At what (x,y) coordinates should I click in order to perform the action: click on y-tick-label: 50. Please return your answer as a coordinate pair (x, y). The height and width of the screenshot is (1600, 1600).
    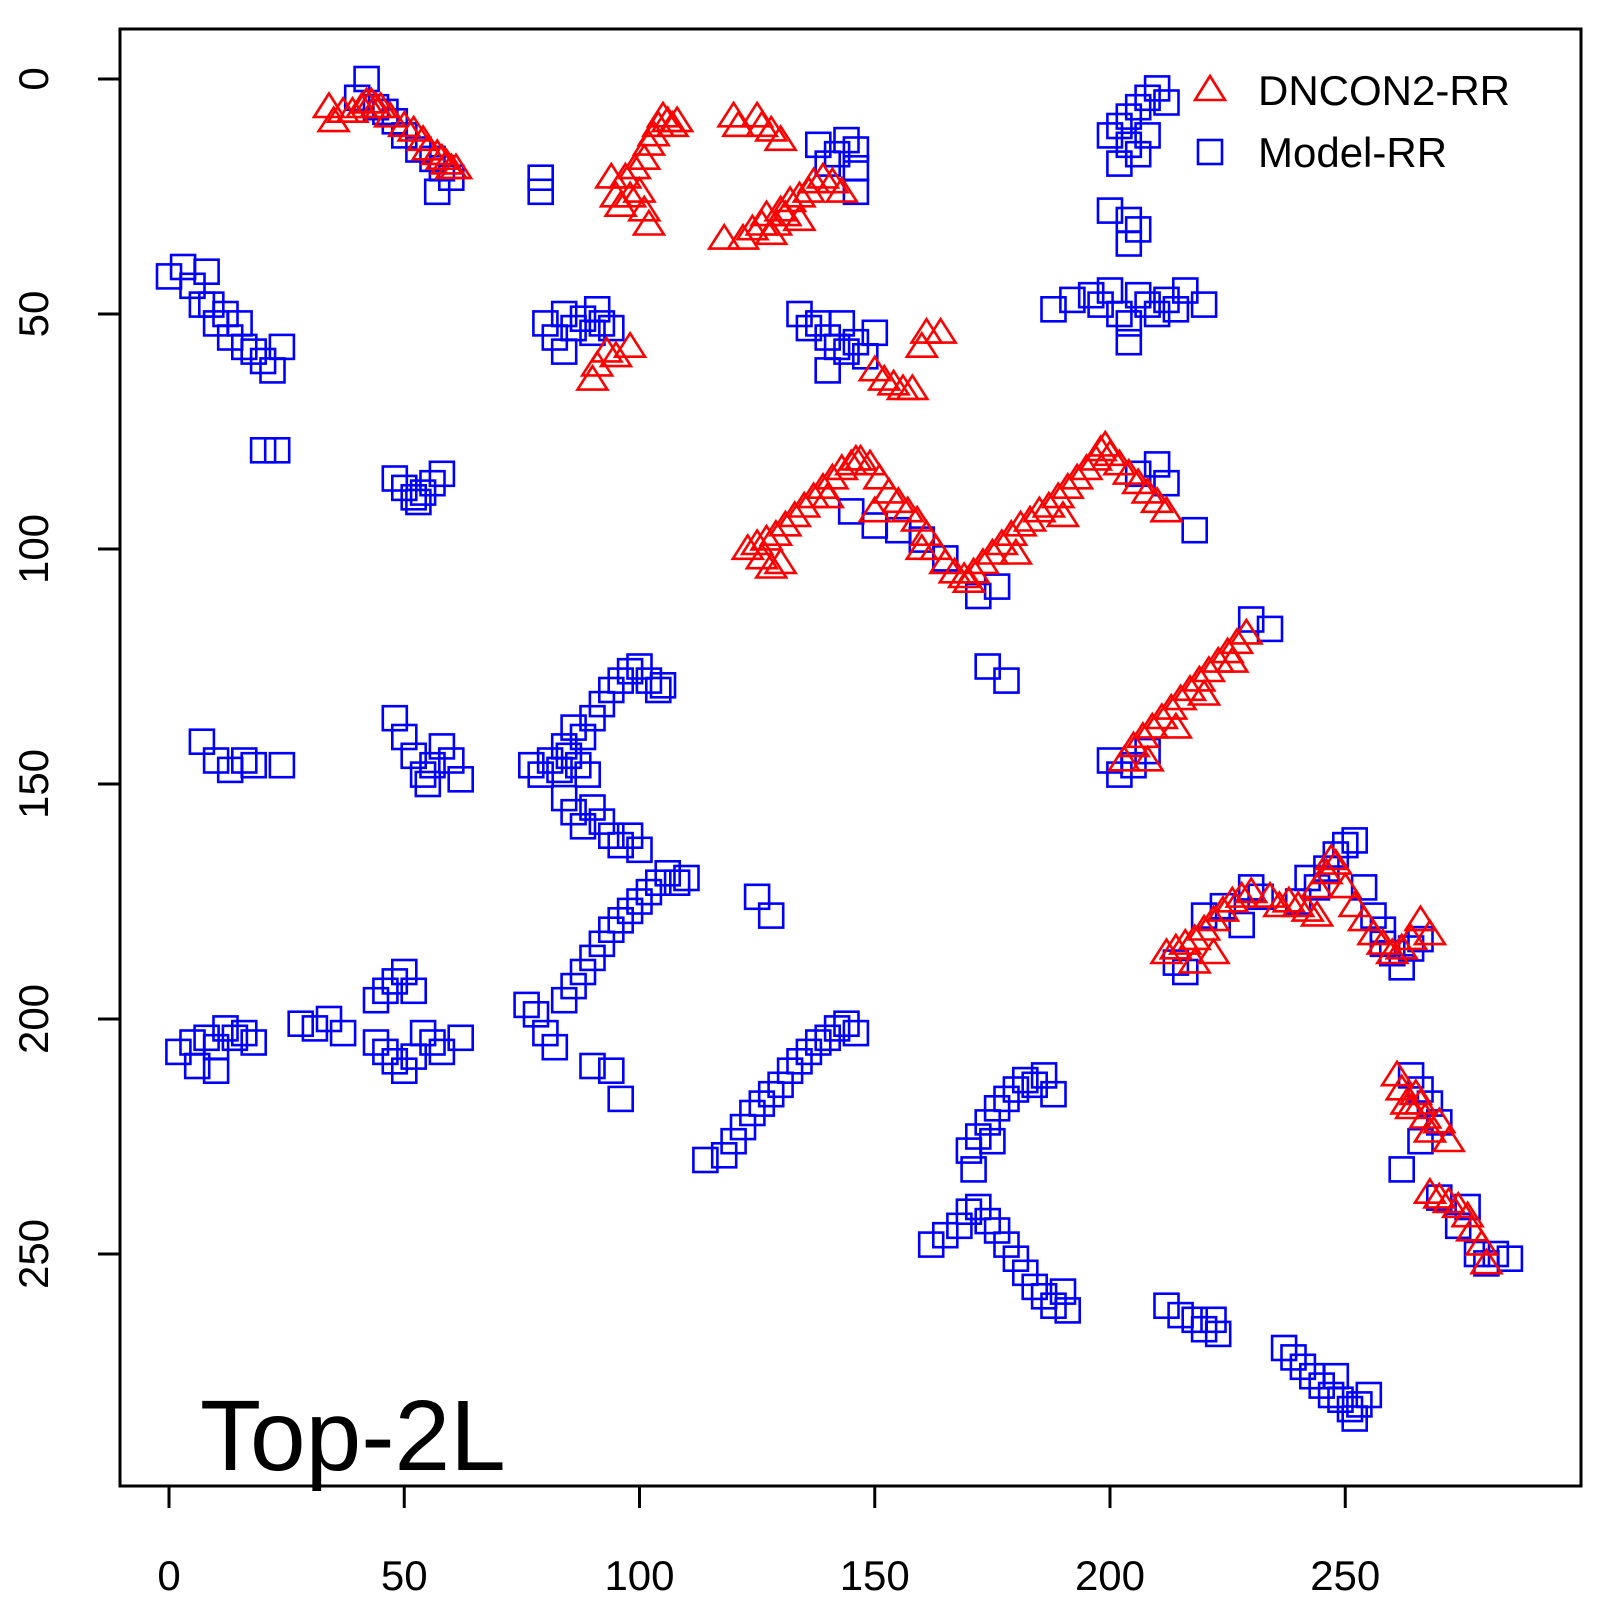
    Looking at the image, I should click on (33, 314).